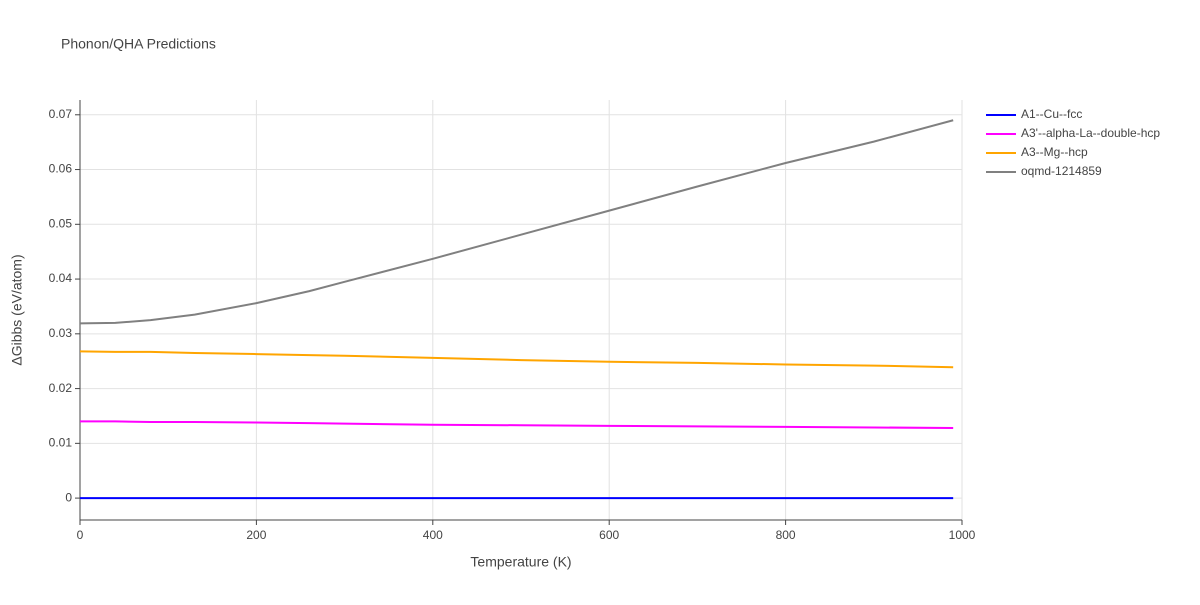 The height and width of the screenshot is (605, 1200). I want to click on y-tick-label: 0.07, so click(61, 114).